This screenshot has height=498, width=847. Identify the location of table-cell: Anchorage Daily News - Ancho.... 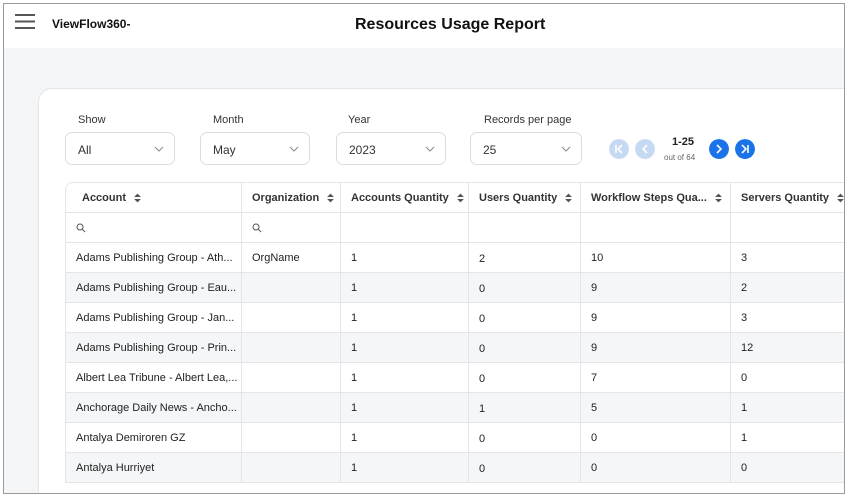
(153, 408).